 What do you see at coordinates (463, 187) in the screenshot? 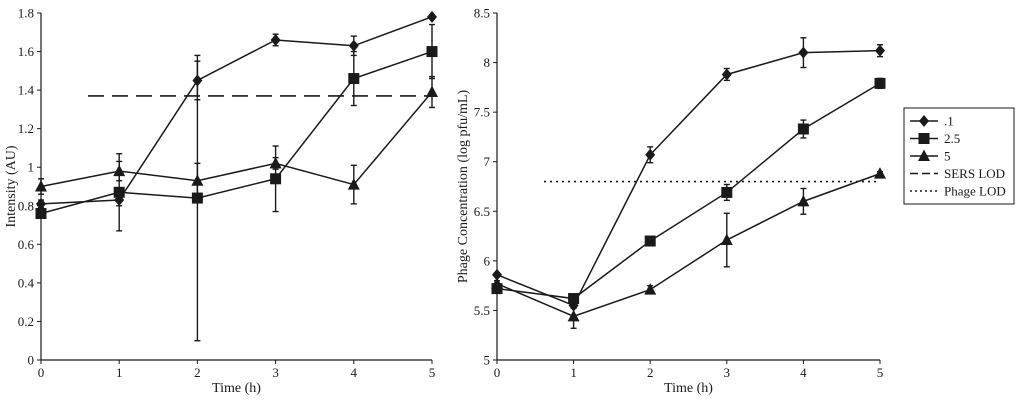
I see `y-axis-label: Phage Concentration (log pfu/mL)` at bounding box center [463, 187].